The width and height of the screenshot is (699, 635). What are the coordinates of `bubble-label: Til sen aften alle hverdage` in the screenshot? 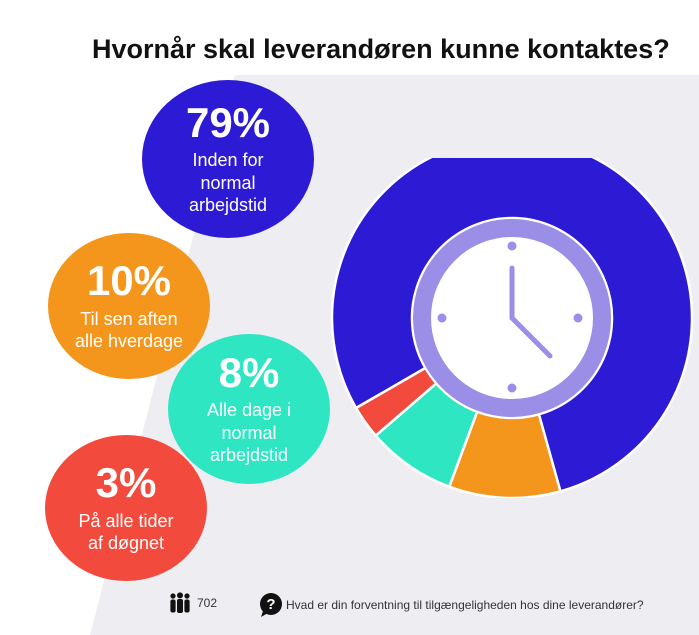 It's located at (129, 330).